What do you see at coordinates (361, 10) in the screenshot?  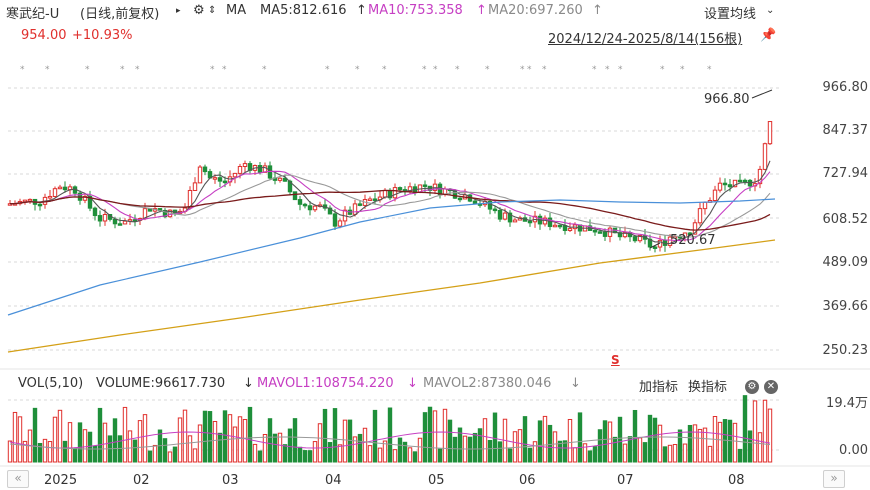 I see `ma5-arrow-icon: ↑` at bounding box center [361, 10].